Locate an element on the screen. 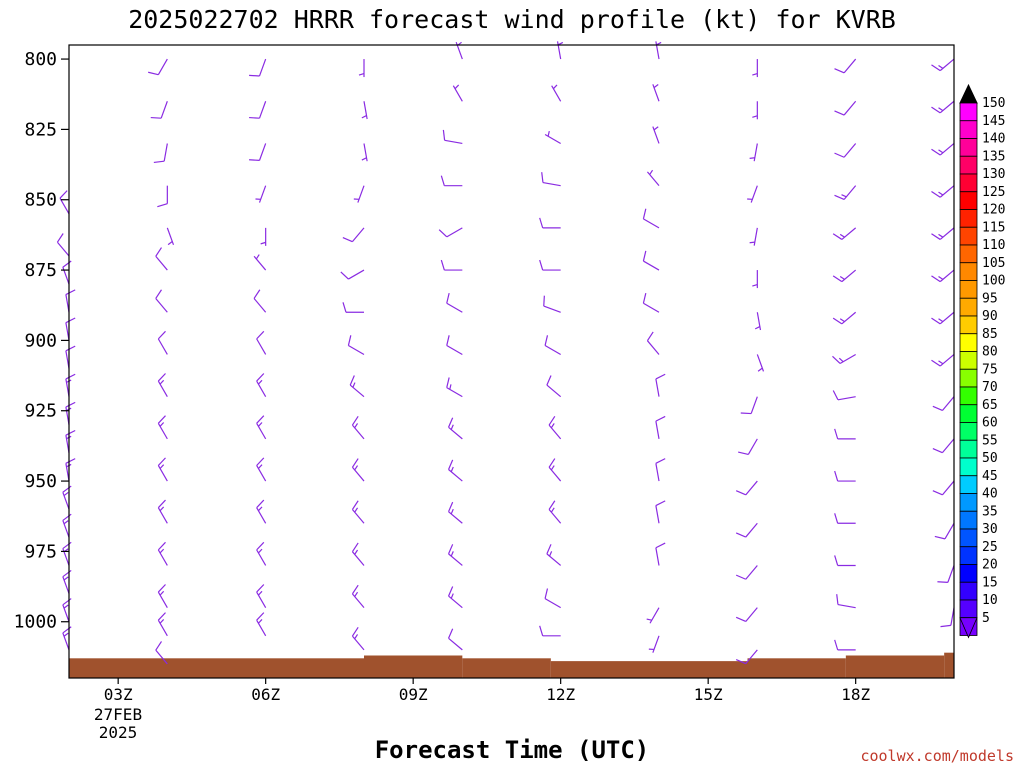  colorbar-top-arrow is located at coordinates (968, 93).